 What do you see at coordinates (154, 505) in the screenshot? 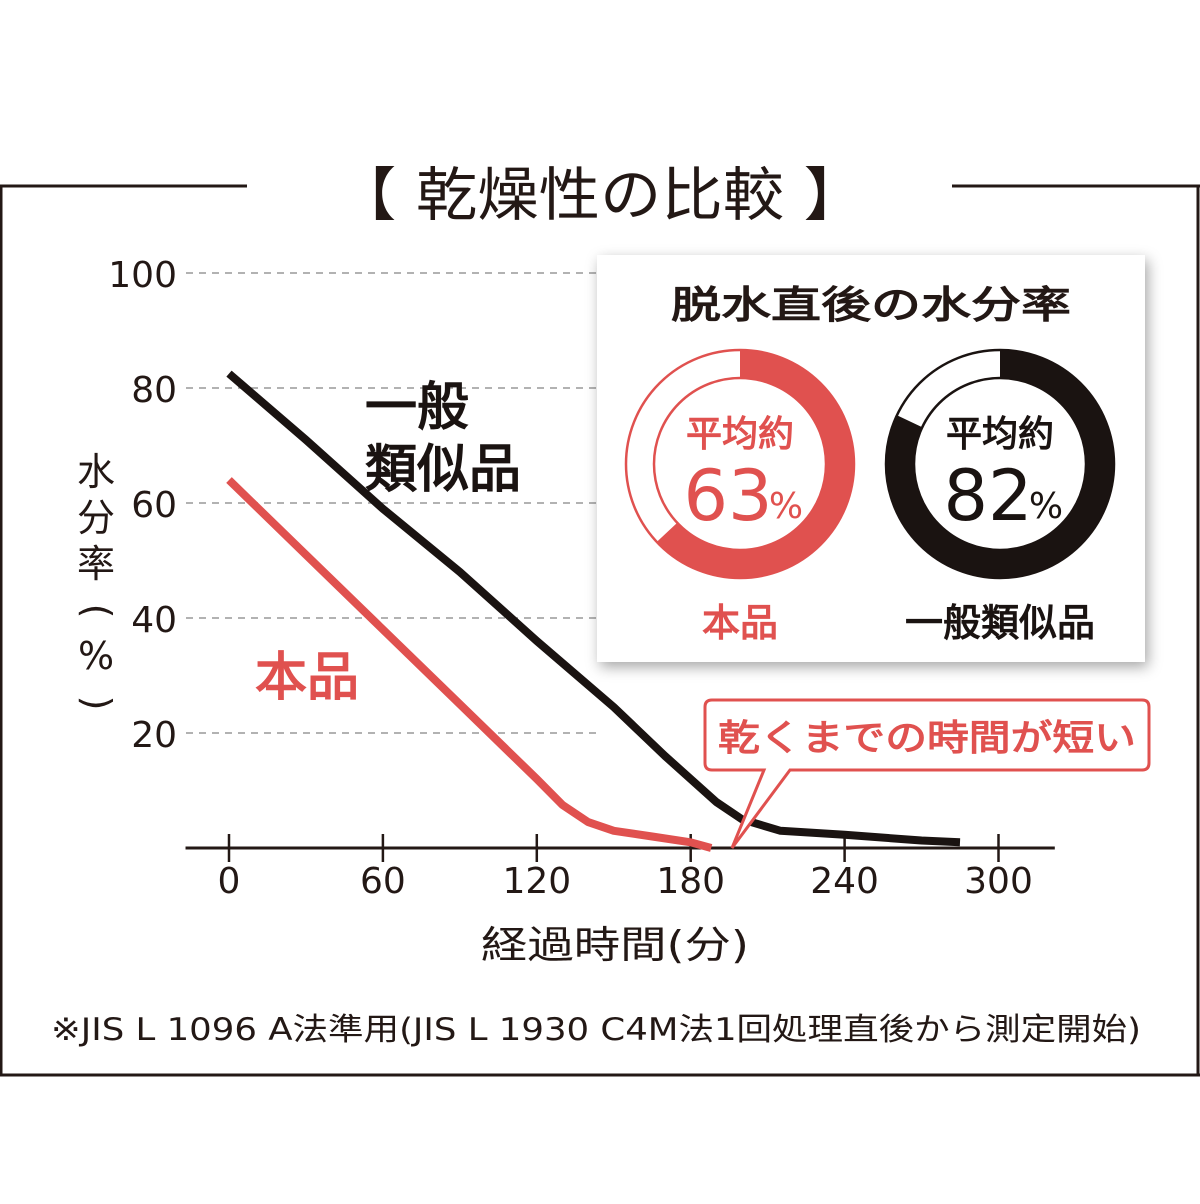
I see `y-tick-label: 60` at bounding box center [154, 505].